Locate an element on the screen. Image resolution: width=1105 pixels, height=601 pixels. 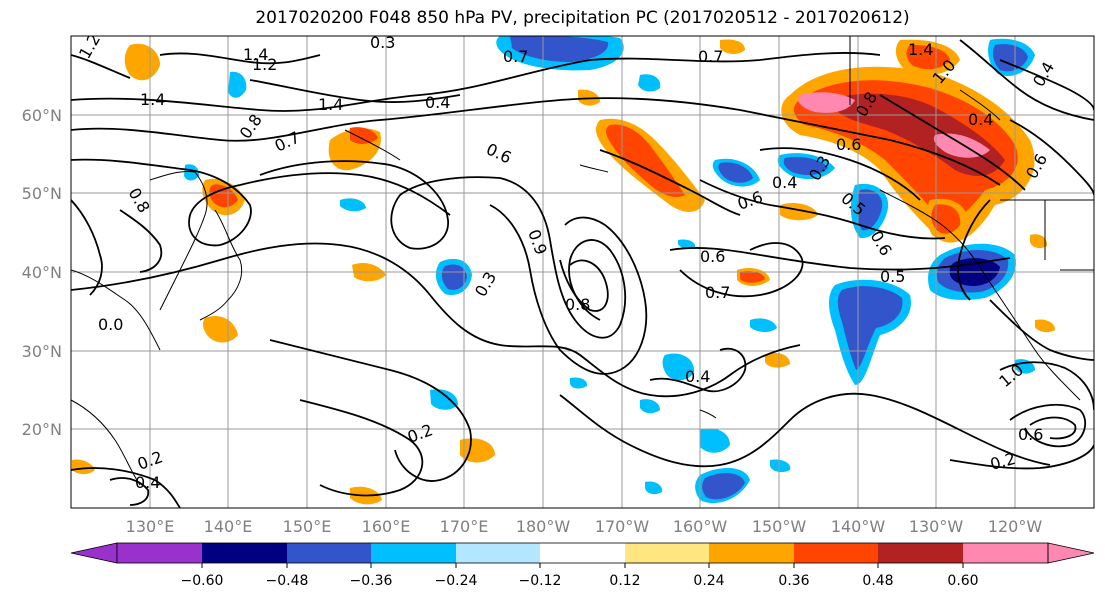
colorbar-tick-label: −0.36 is located at coordinates (371, 581).